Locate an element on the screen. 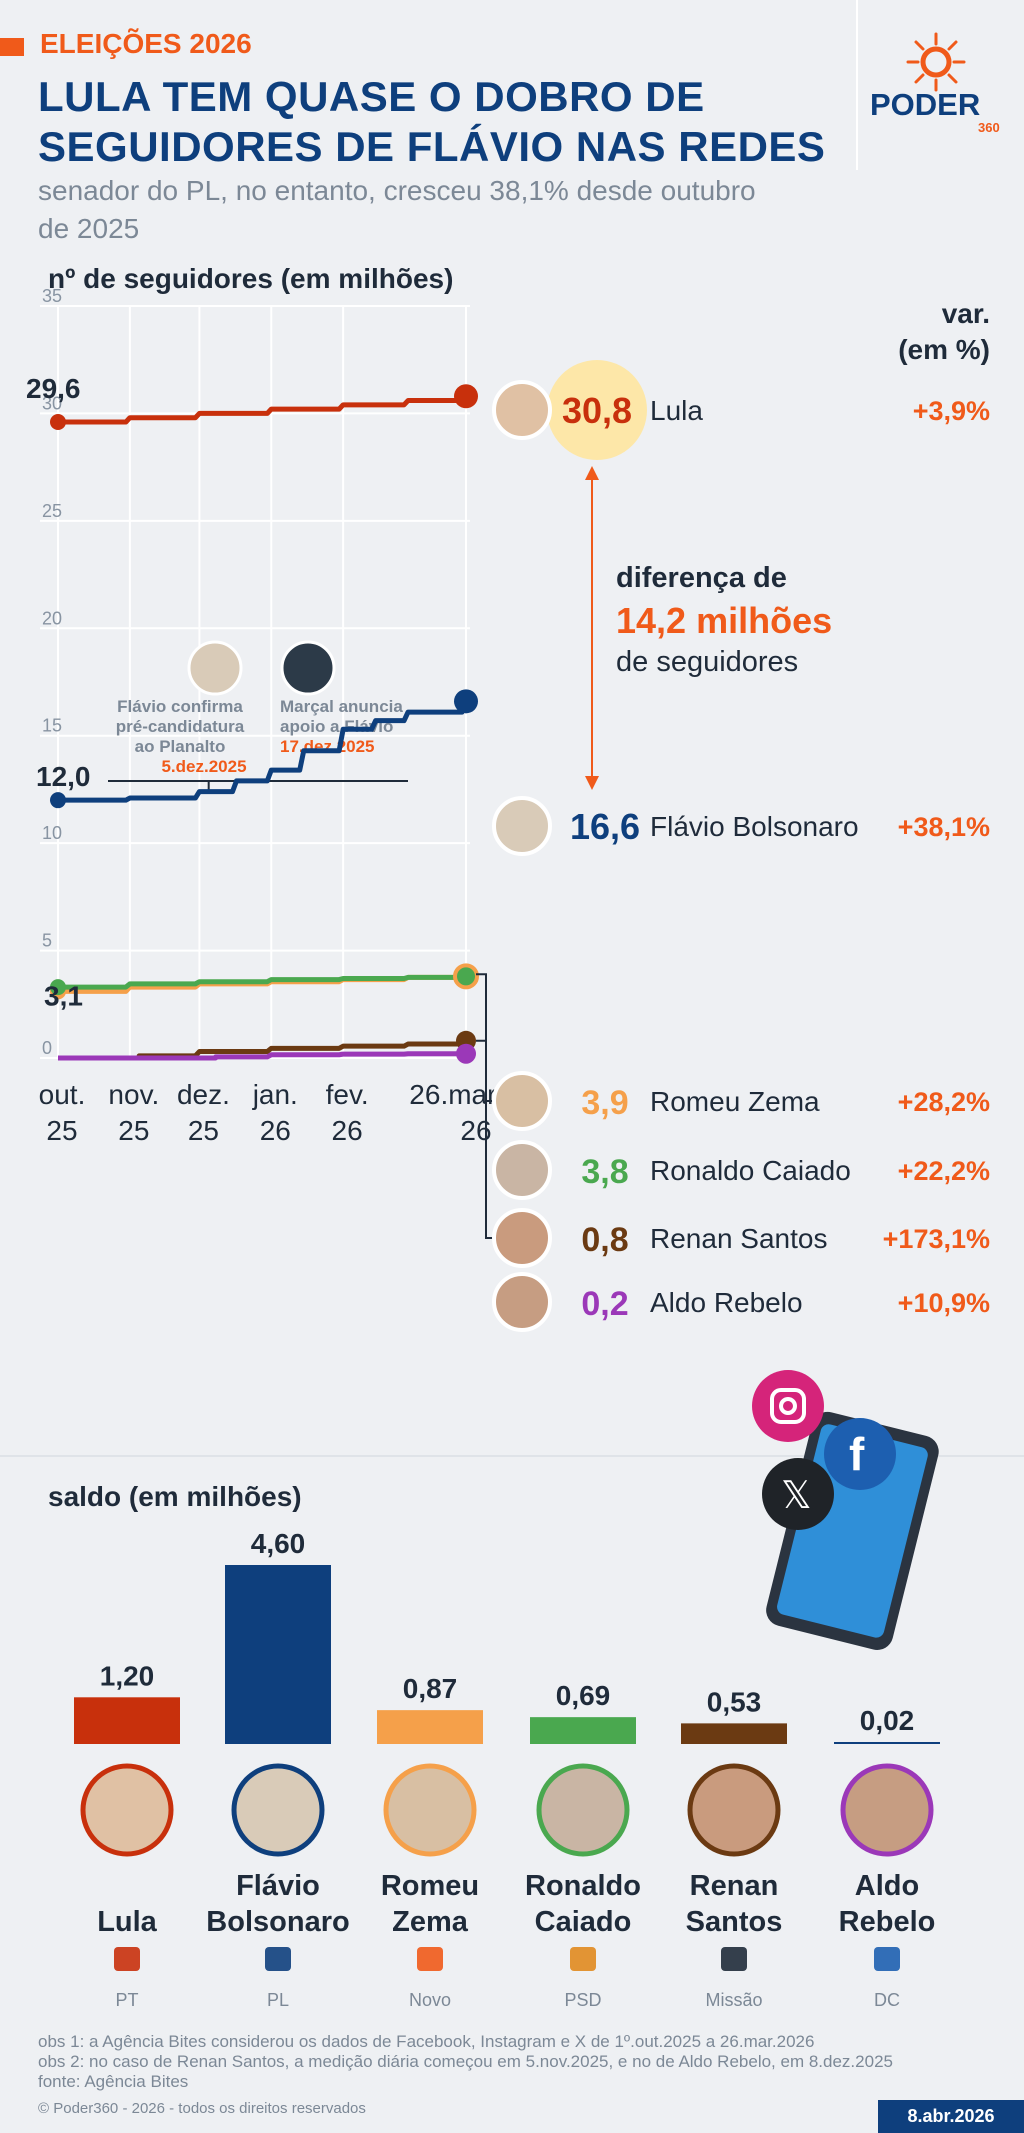 The width and height of the screenshot is (1024, 2133). candidate-name-line-1: Aldo is located at coordinates (887, 1886).